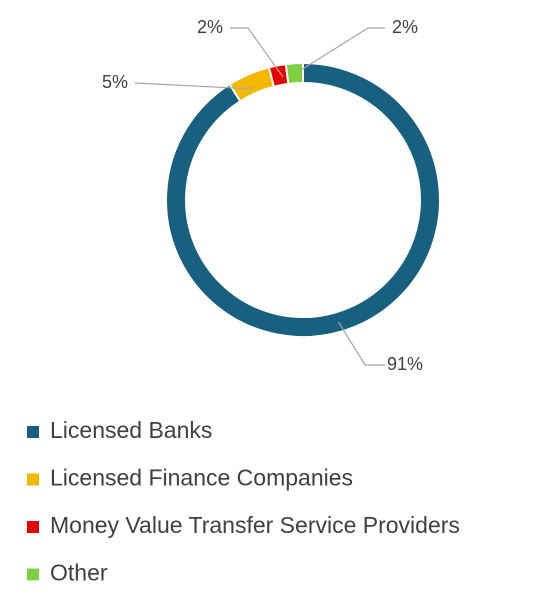  Describe the element at coordinates (79, 573) in the screenshot. I see `legend-label: Other` at that location.